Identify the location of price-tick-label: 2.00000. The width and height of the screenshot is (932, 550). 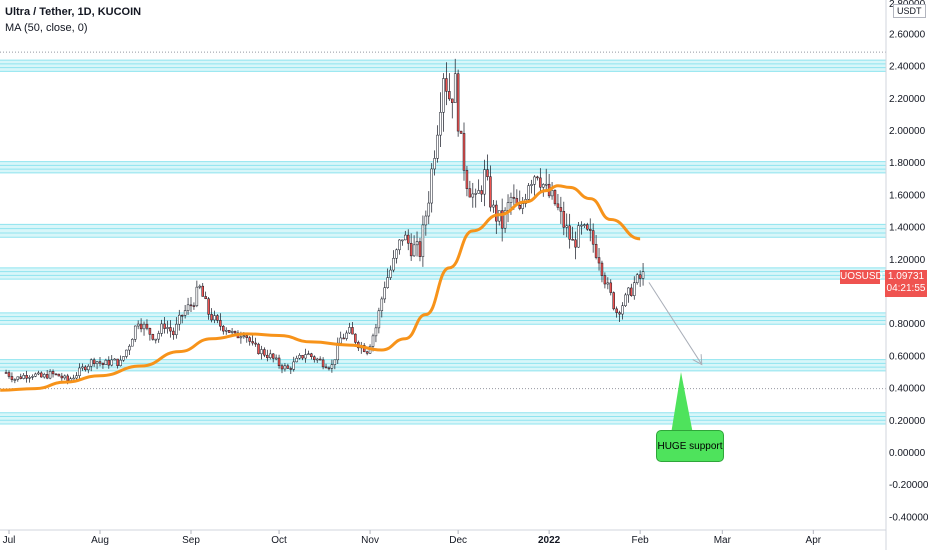
(907, 131).